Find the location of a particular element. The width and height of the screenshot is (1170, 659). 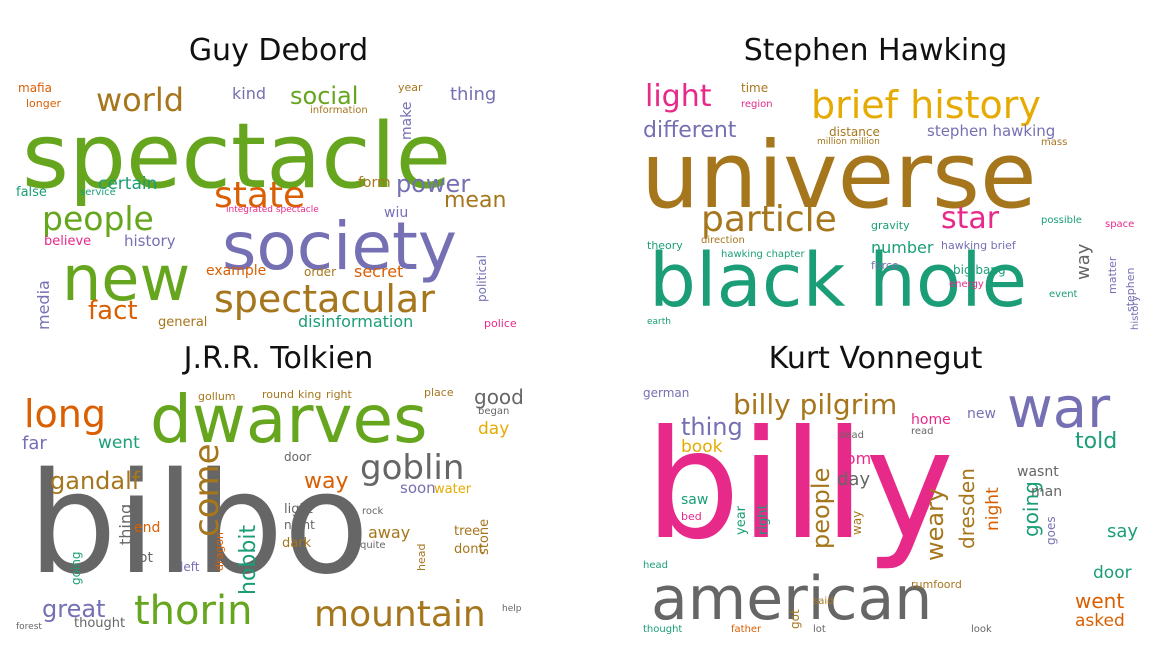

word: media is located at coordinates (43, 305).